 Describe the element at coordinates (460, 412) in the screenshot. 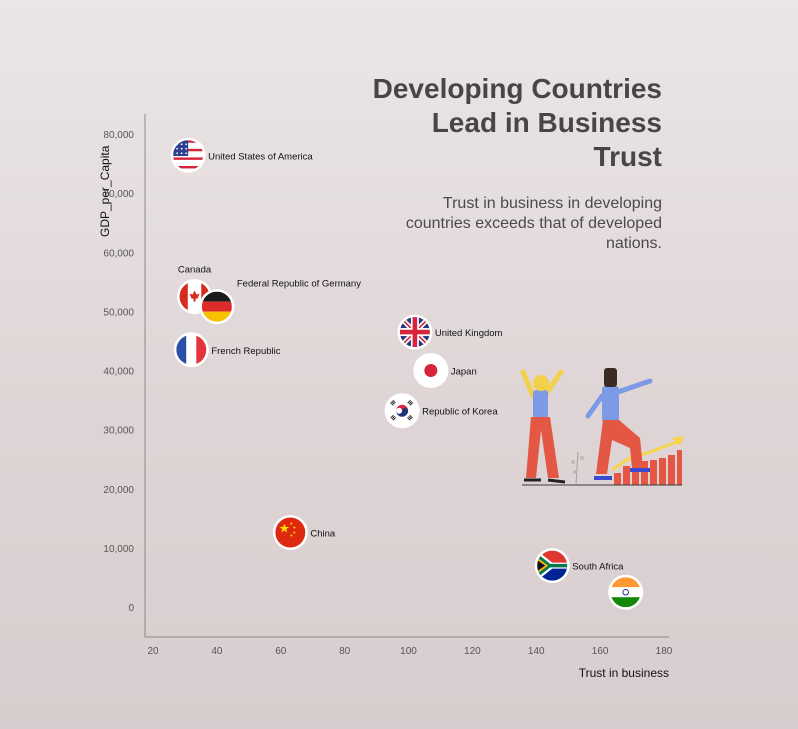

I see `point-label: Republic of Korea` at that location.